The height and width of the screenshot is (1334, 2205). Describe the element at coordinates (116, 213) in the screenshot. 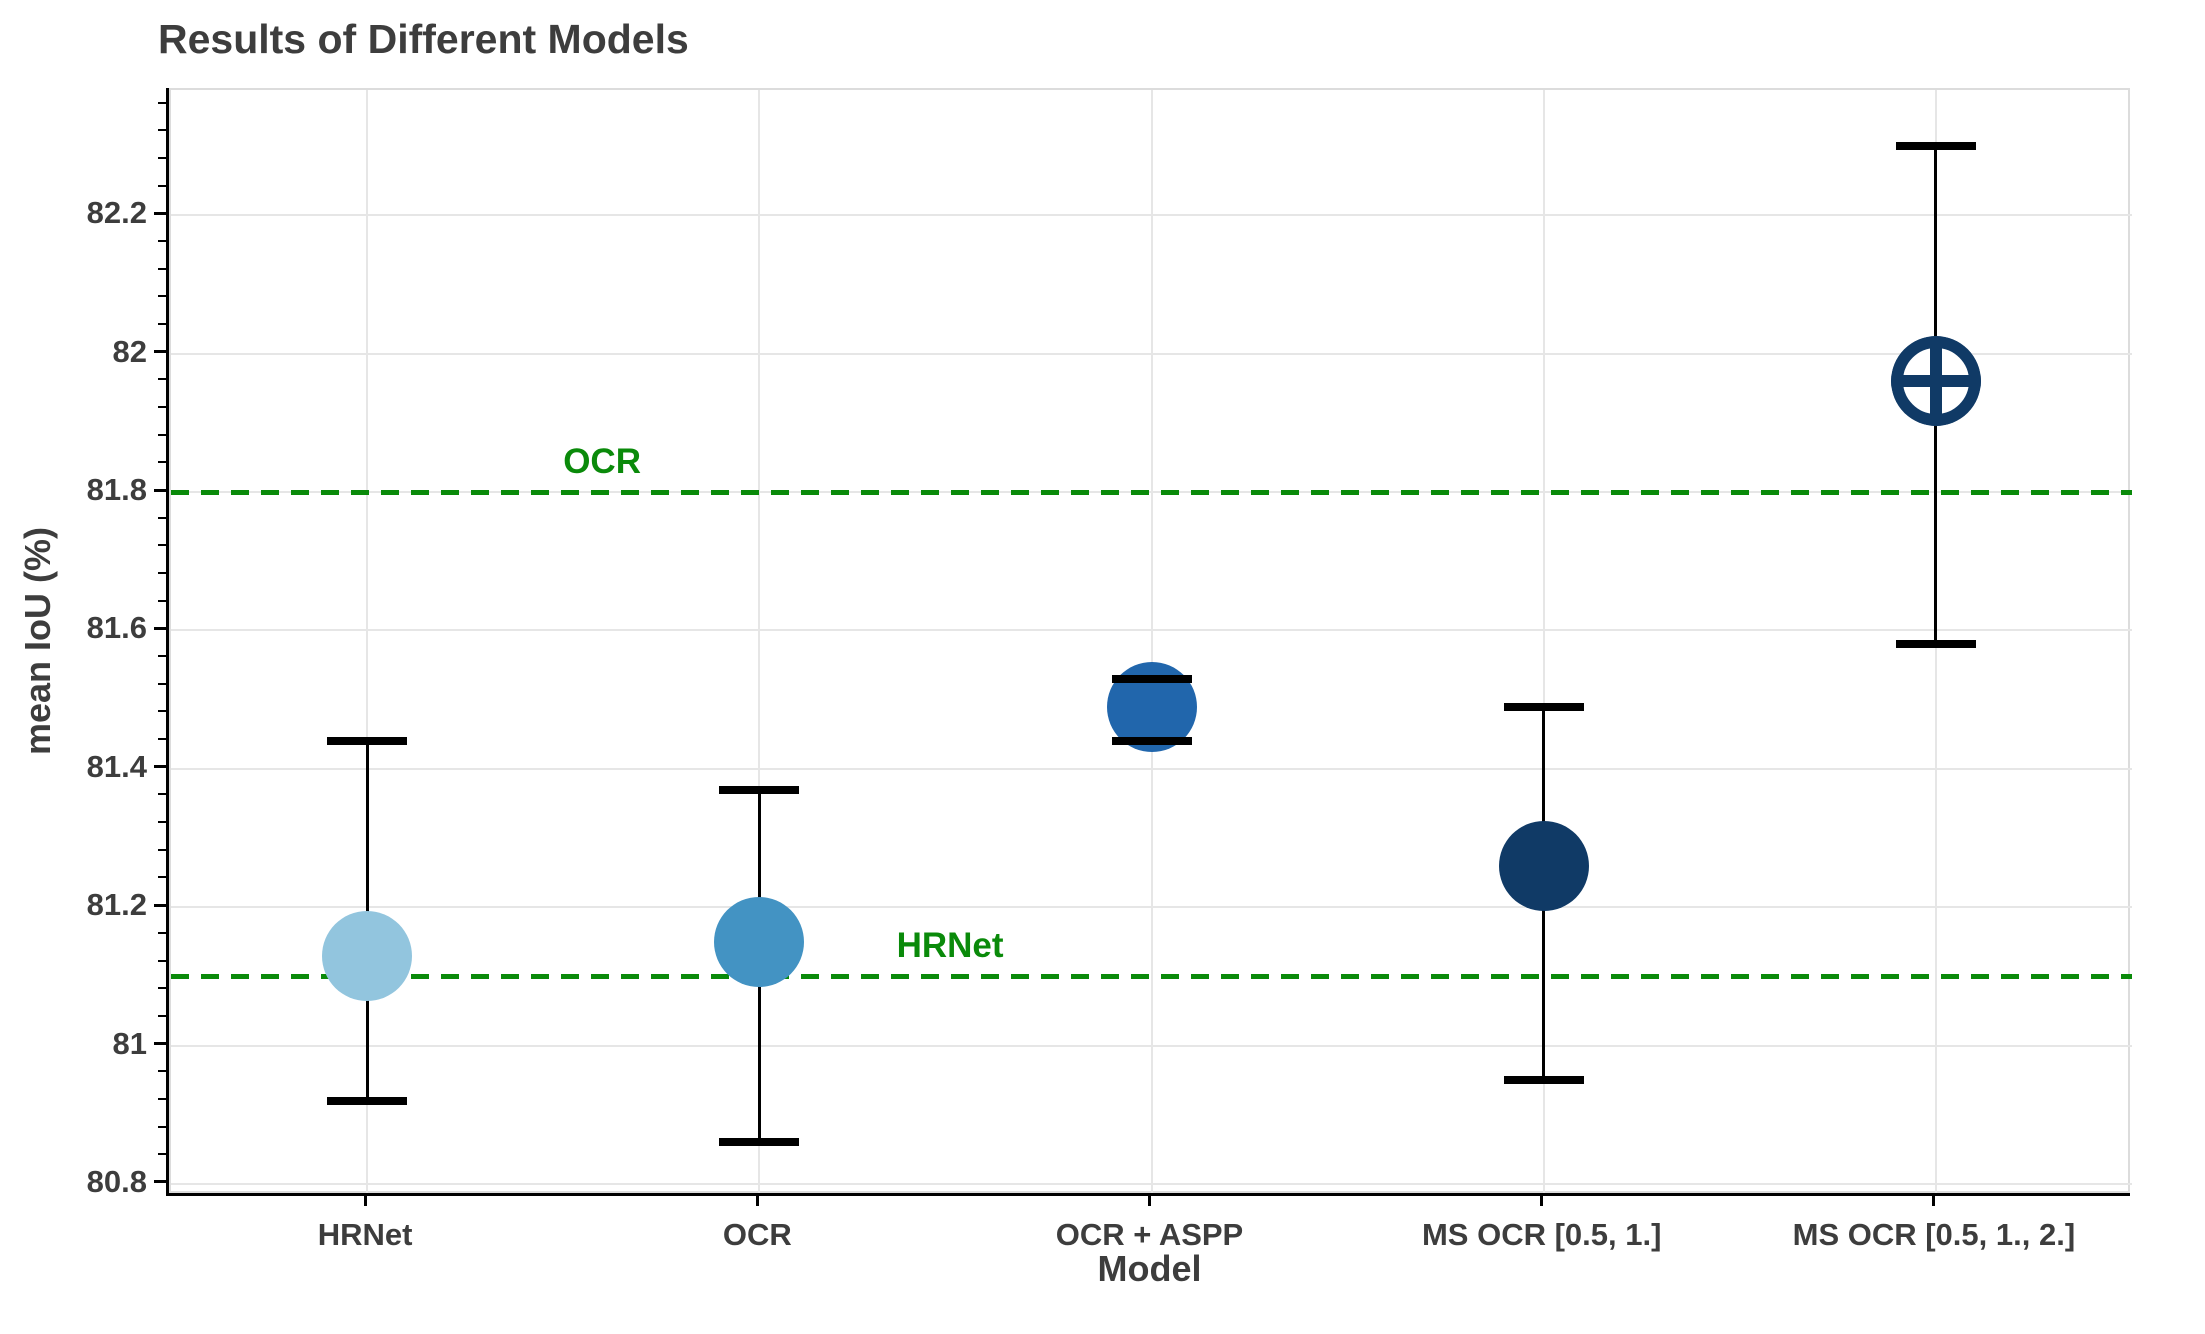

I see `y-tick-label: 82.2` at that location.